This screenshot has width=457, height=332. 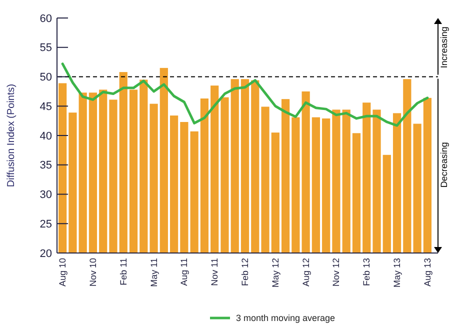 I want to click on y-tick-label: 40, so click(x=46, y=136).